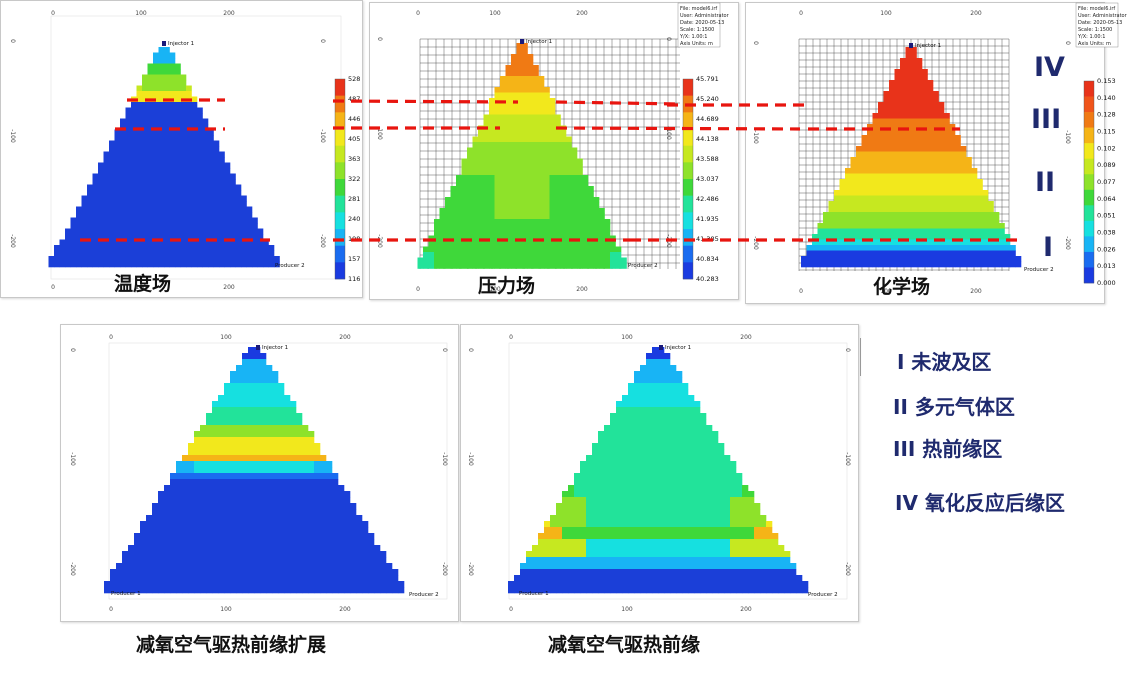 The height and width of the screenshot is (673, 1130). I want to click on producer-label: Producer 2, so click(643, 266).